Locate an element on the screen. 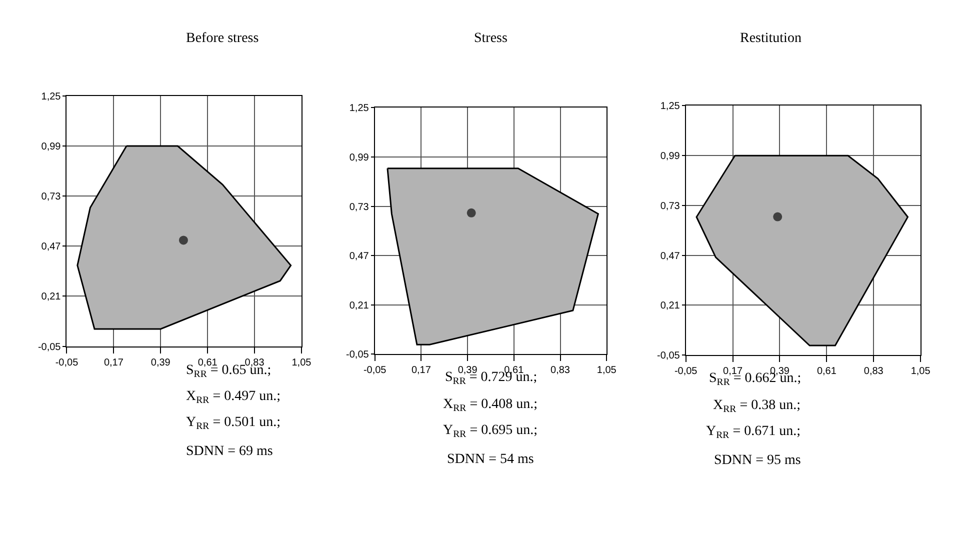 The height and width of the screenshot is (544, 956). text: Y$_{RR}$ = 0.671 un.; is located at coordinates (753, 432).